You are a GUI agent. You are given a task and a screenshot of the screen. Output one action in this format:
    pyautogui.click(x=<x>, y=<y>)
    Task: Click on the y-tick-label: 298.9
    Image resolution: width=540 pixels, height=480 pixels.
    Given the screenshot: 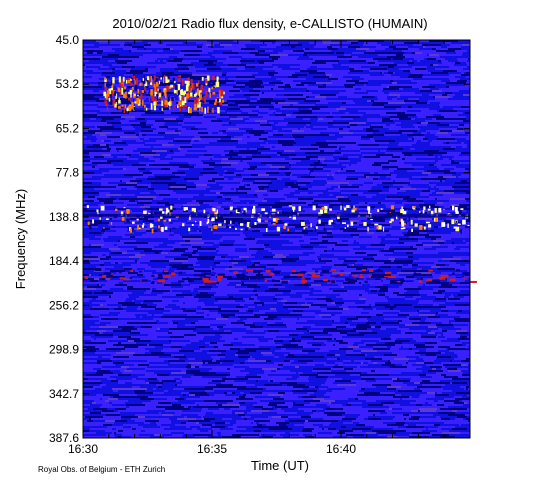 What is the action you would take?
    pyautogui.click(x=64, y=350)
    